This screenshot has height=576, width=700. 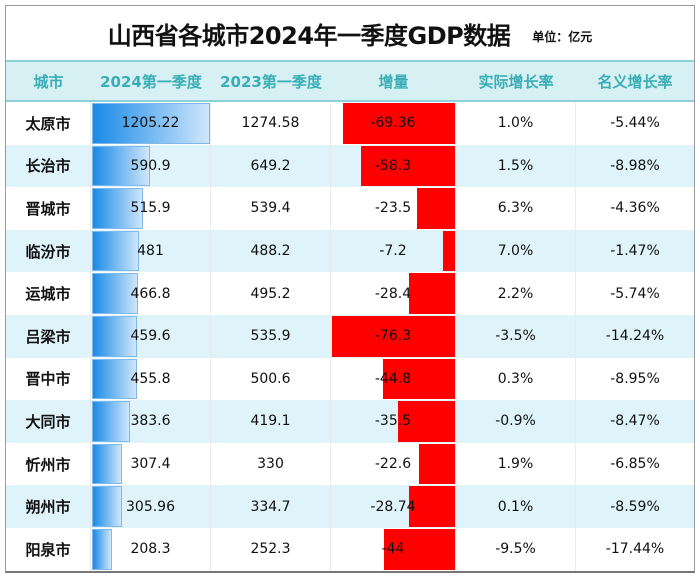 I want to click on value-cell: -8.95%, so click(x=635, y=379).